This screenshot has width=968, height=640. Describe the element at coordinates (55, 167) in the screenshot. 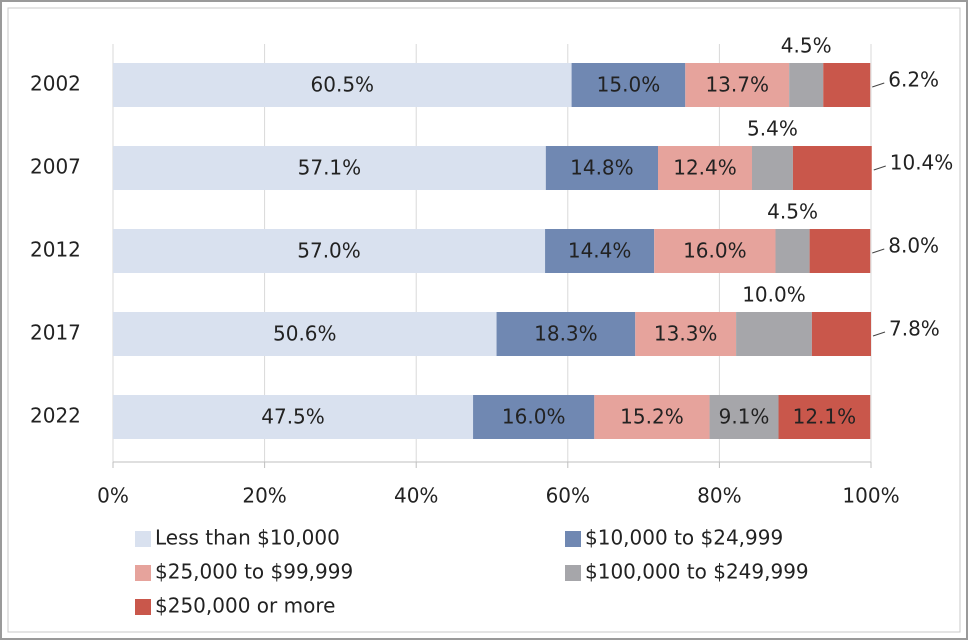

I see `y-tick-label: 2007` at that location.